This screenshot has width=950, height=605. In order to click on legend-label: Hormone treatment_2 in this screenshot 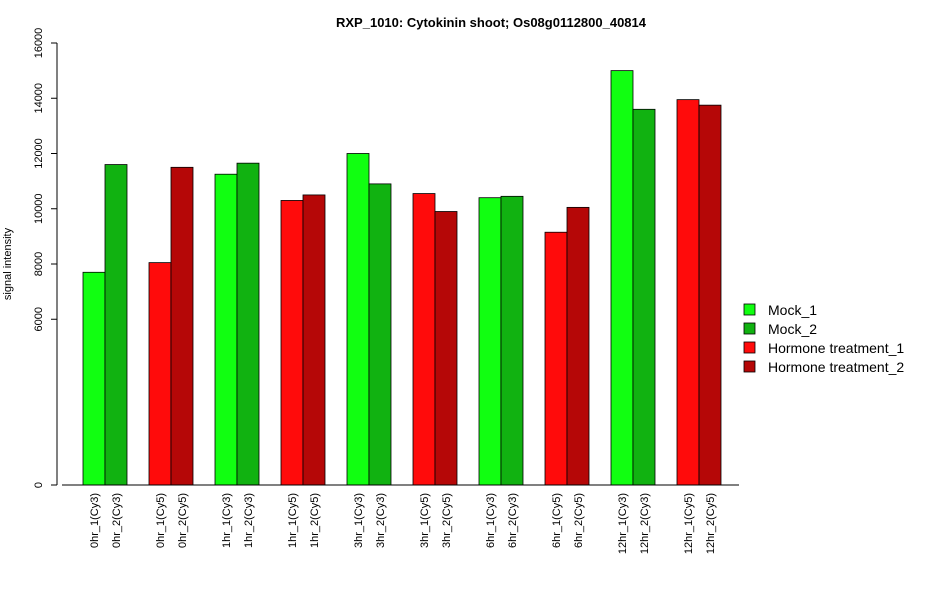, I will do `click(836, 367)`.